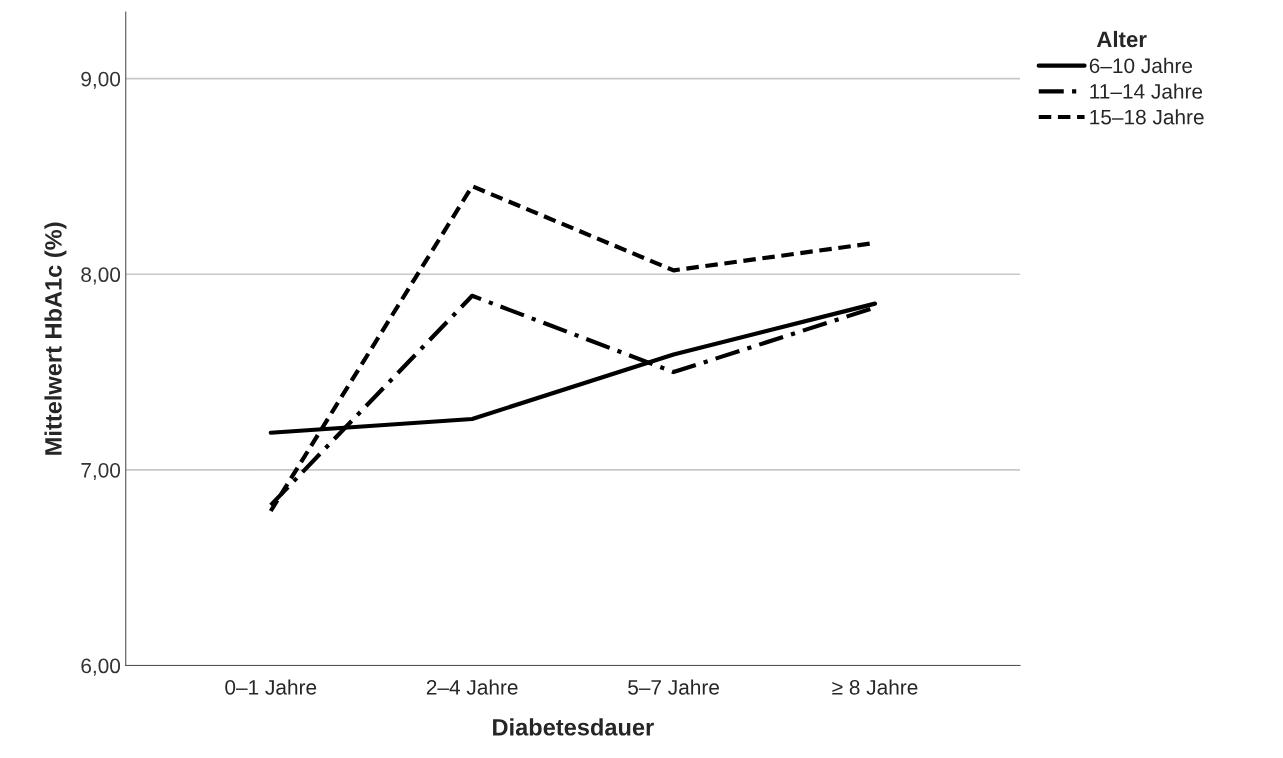  What do you see at coordinates (1147, 117) in the screenshot?
I see `legend-label: 15–18 Jahre` at bounding box center [1147, 117].